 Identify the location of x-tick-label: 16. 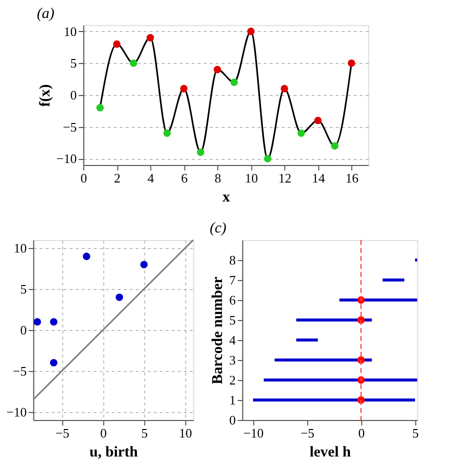
(352, 178).